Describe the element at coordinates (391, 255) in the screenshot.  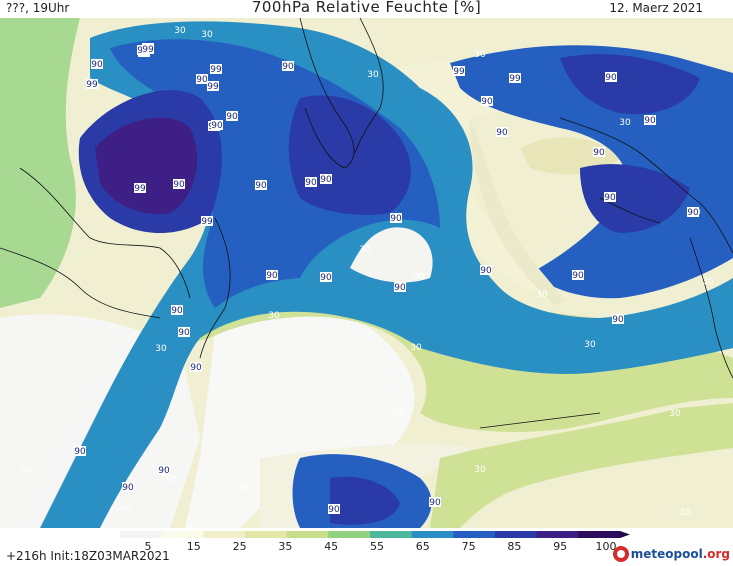
I see `dry-filament-center` at that location.